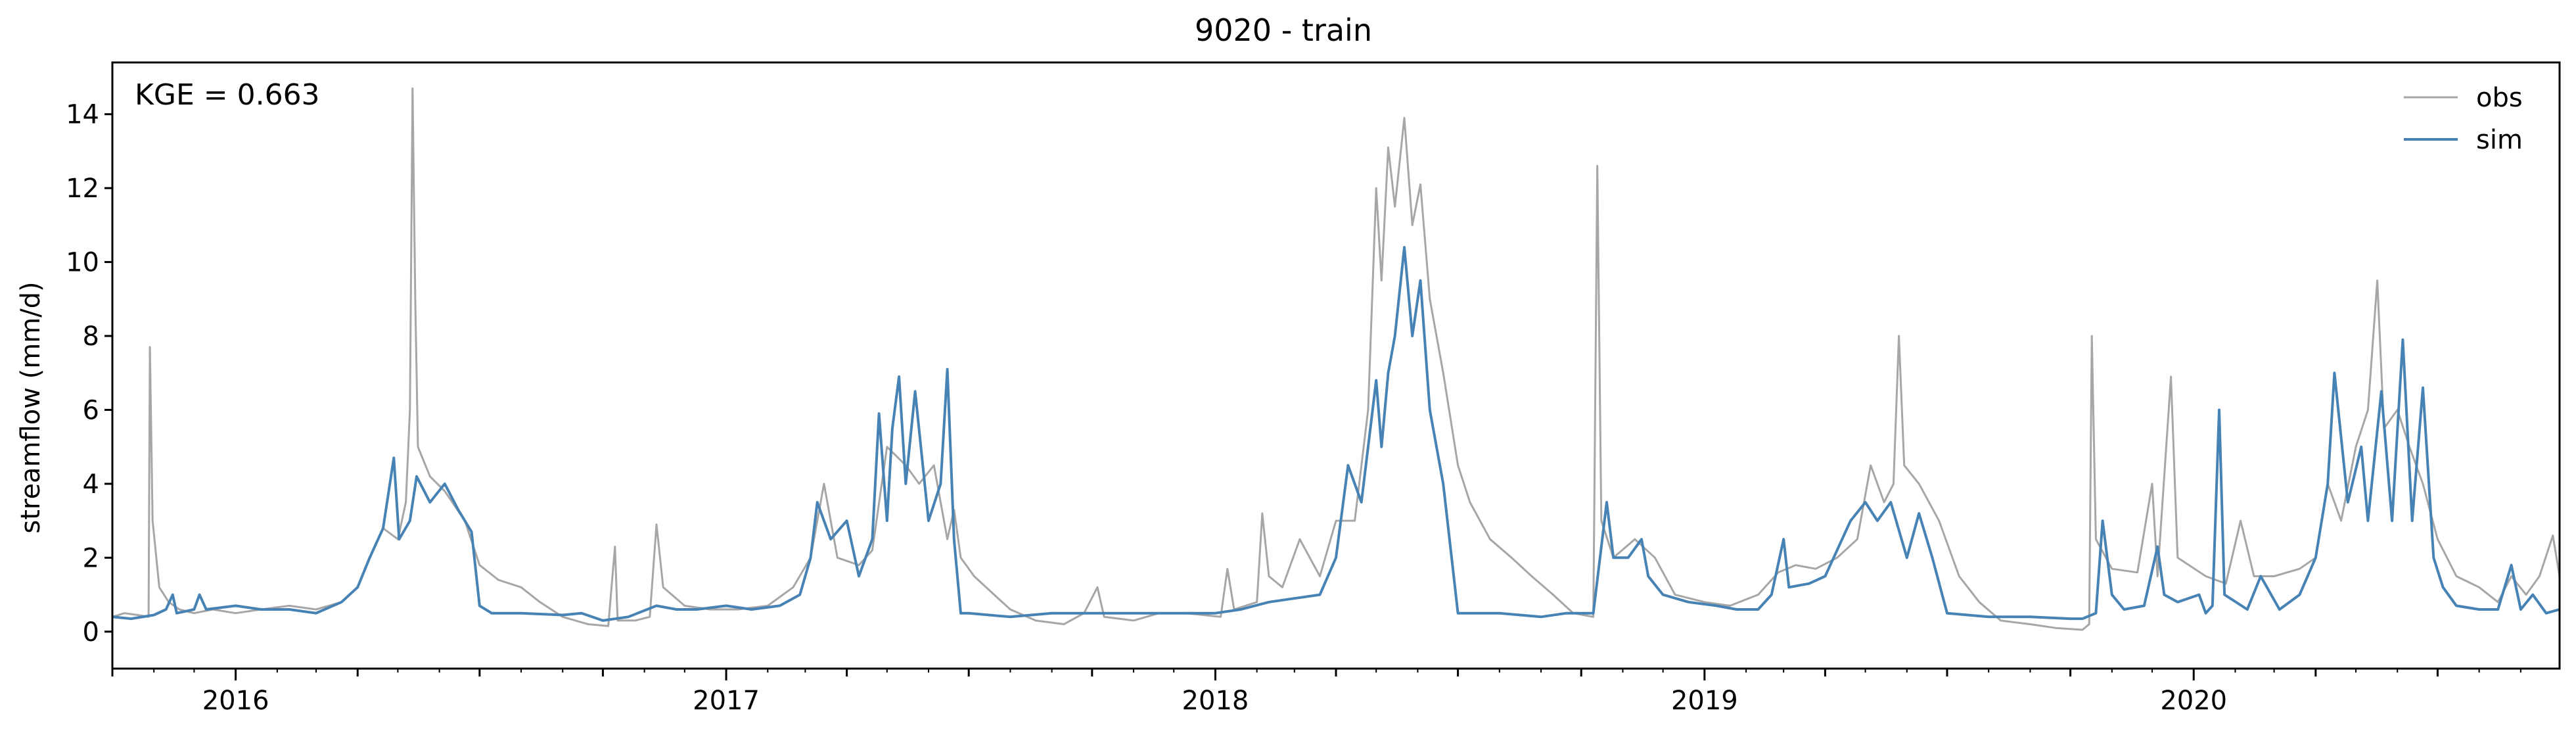 This screenshot has width=2576, height=735. Describe the element at coordinates (91, 558) in the screenshot. I see `y-tick-label: 2` at that location.